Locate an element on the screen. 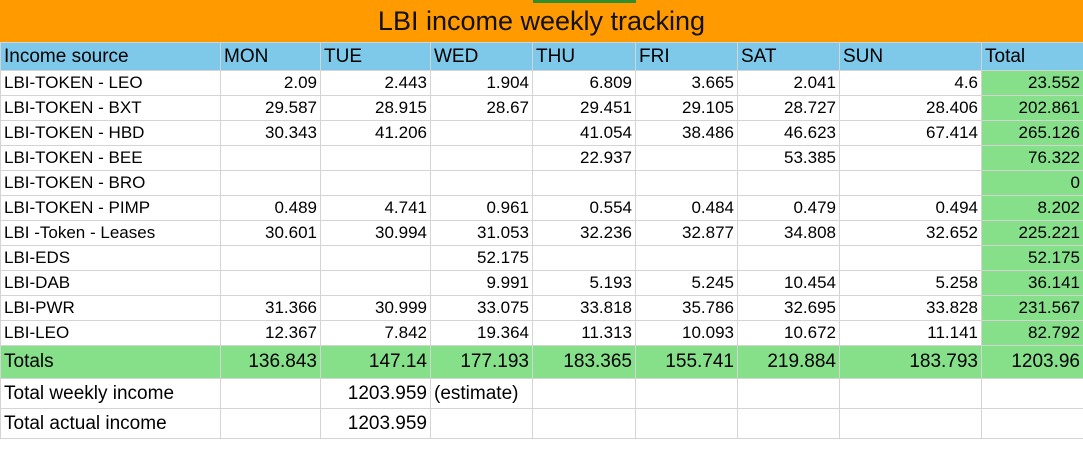  value-cell: 28.406 is located at coordinates (910, 108).